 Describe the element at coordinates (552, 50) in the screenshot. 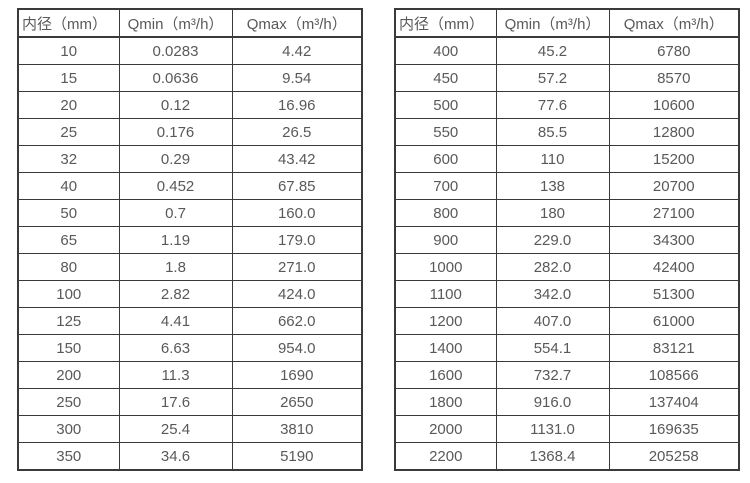

I see `table-cell: 45.2` at that location.